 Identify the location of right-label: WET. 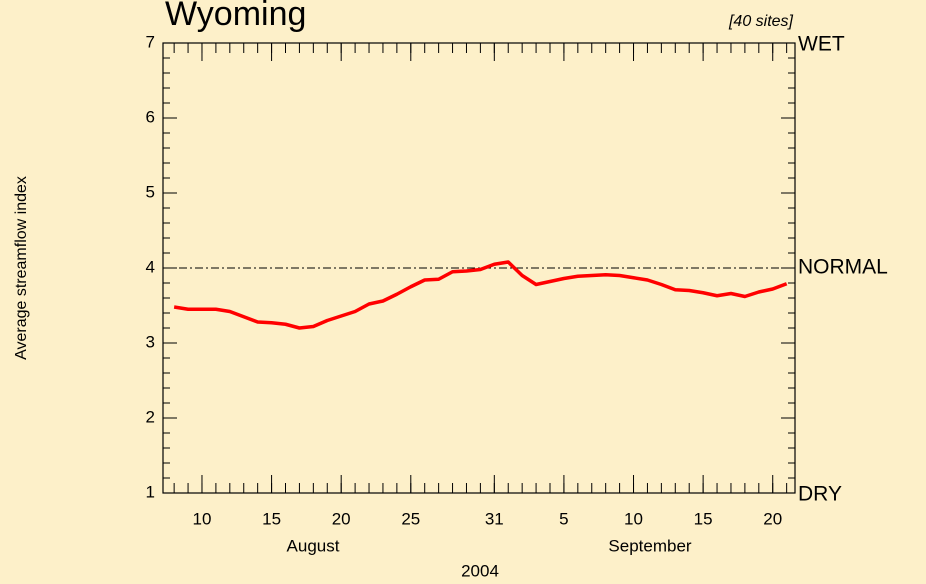
(821, 44).